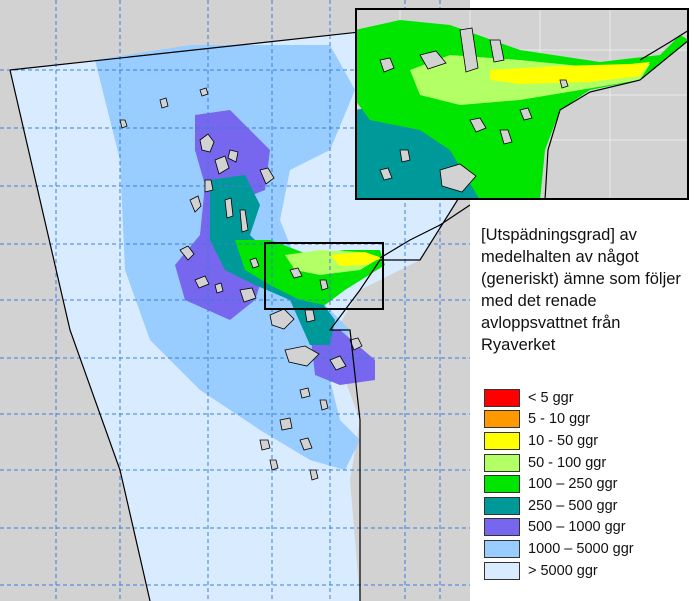 The width and height of the screenshot is (694, 601). I want to click on legend-item: 5 - 10 ggr, so click(586, 420).